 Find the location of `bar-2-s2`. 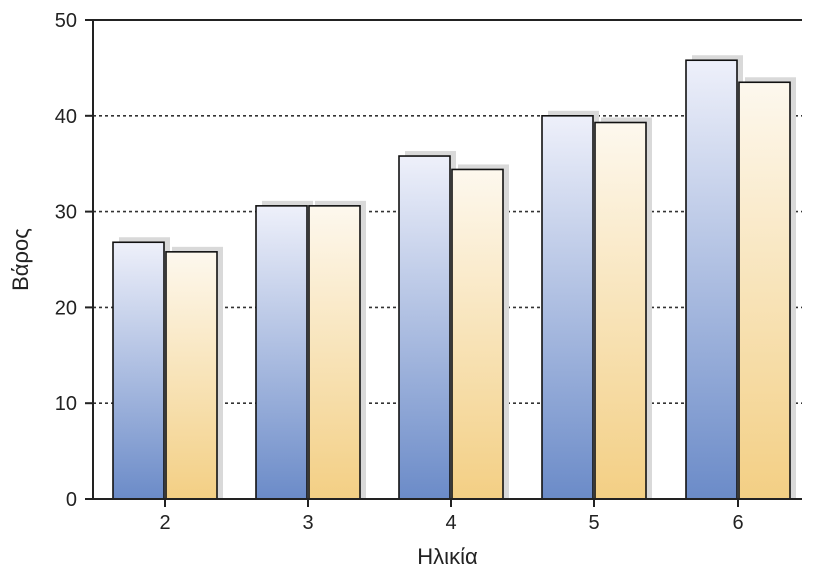

bar-2-s2 is located at coordinates (191, 375).